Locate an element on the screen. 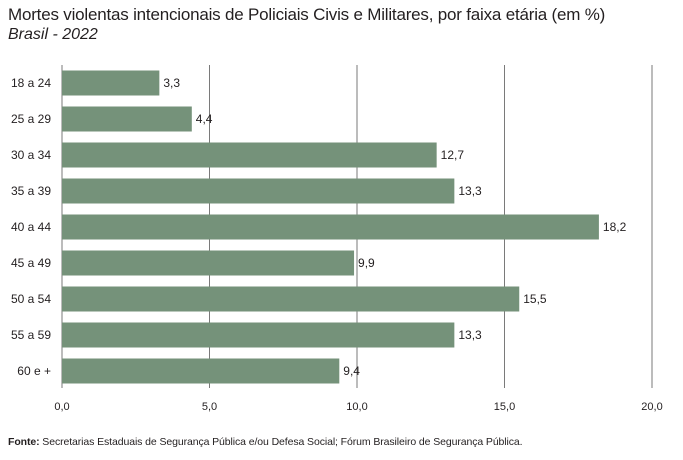 Image resolution: width=683 pixels, height=460 pixels. value-label: 4,4 is located at coordinates (204, 119).